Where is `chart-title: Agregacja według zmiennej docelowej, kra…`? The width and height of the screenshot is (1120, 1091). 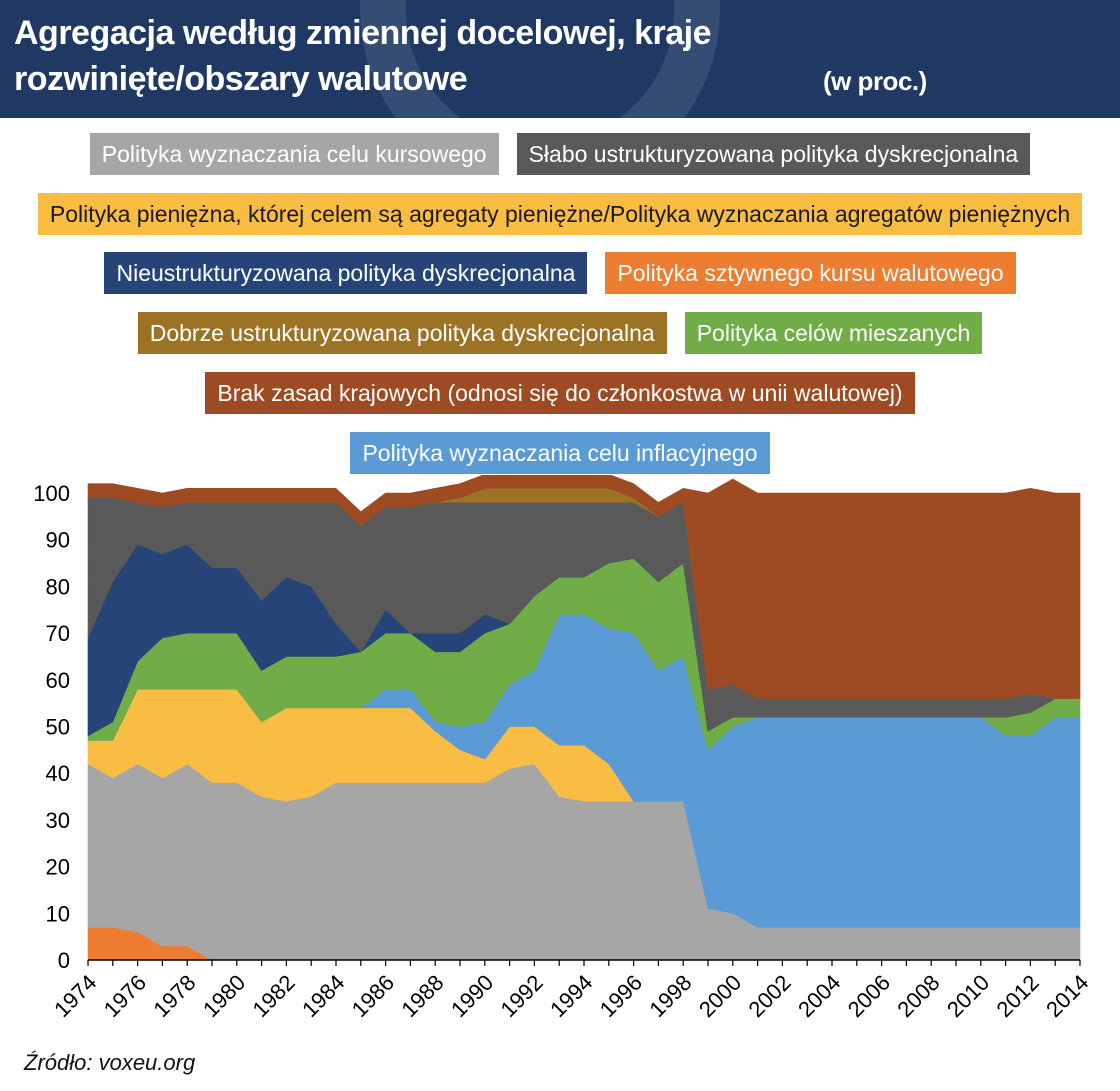 chart-title: Agregacja według zmiennej docelowej, kra… is located at coordinates (470, 57).